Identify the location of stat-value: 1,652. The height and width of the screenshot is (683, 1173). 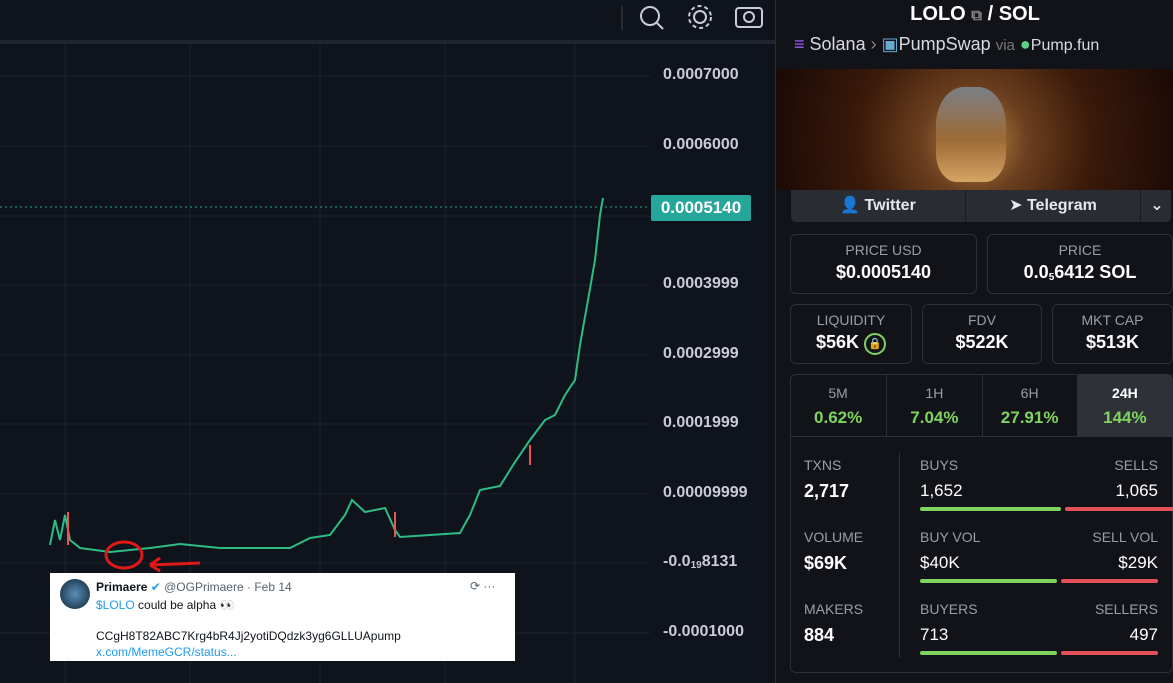
(941, 490).